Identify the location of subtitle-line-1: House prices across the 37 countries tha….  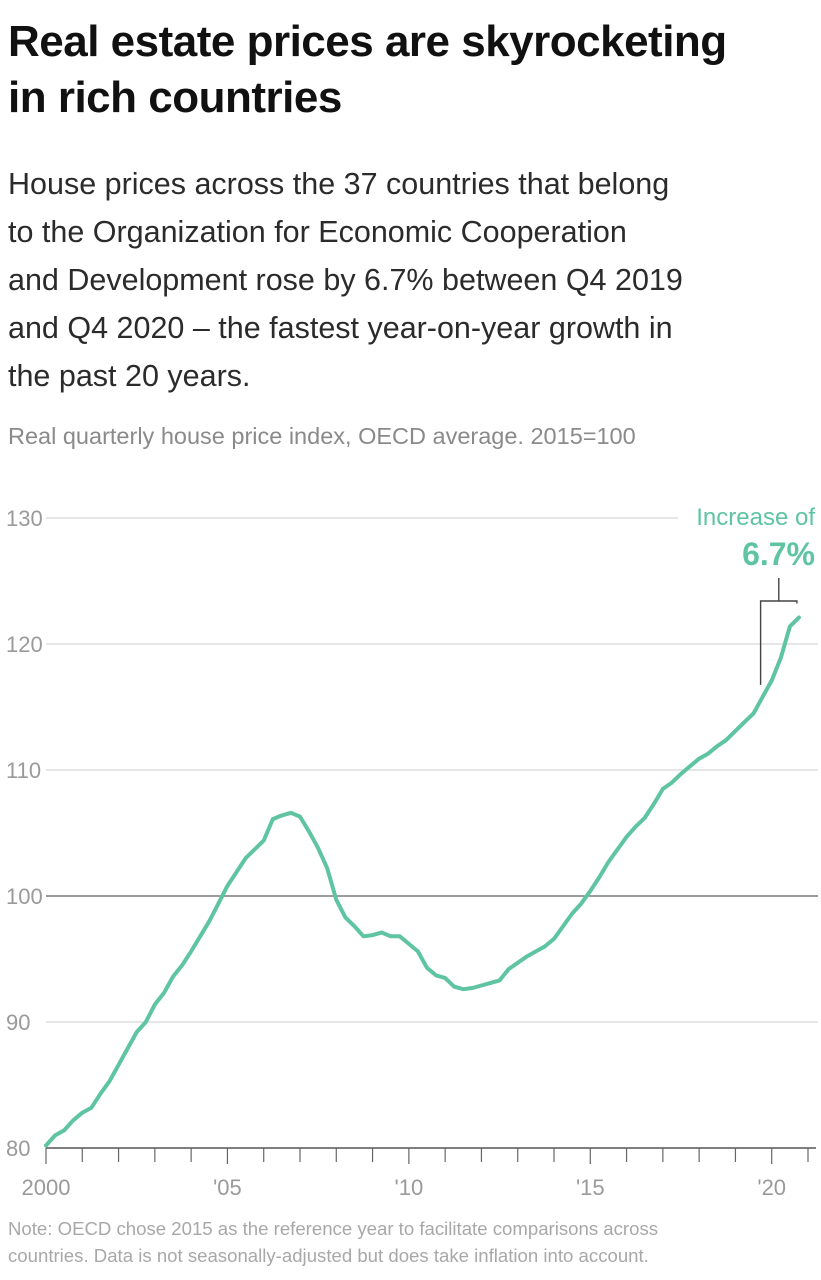
(339, 184).